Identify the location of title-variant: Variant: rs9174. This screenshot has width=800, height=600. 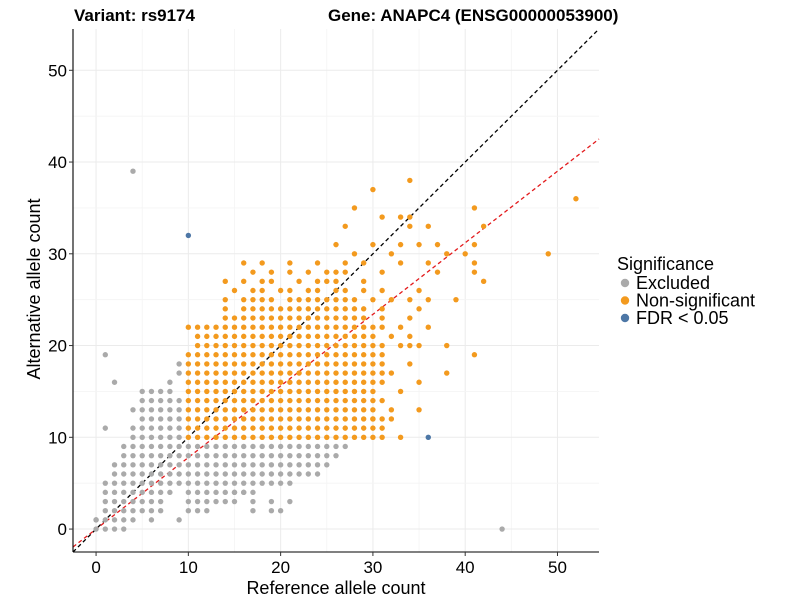
(135, 15).